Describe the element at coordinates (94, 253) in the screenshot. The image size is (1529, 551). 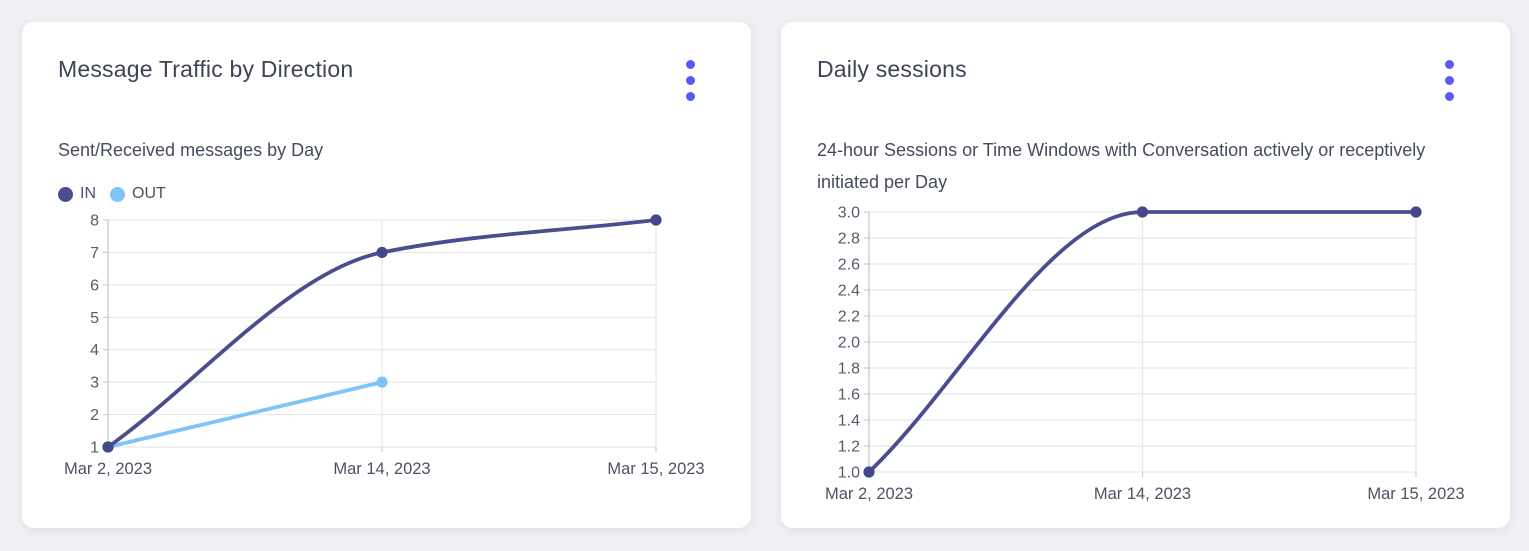
I see `svg-text: 7` at that location.